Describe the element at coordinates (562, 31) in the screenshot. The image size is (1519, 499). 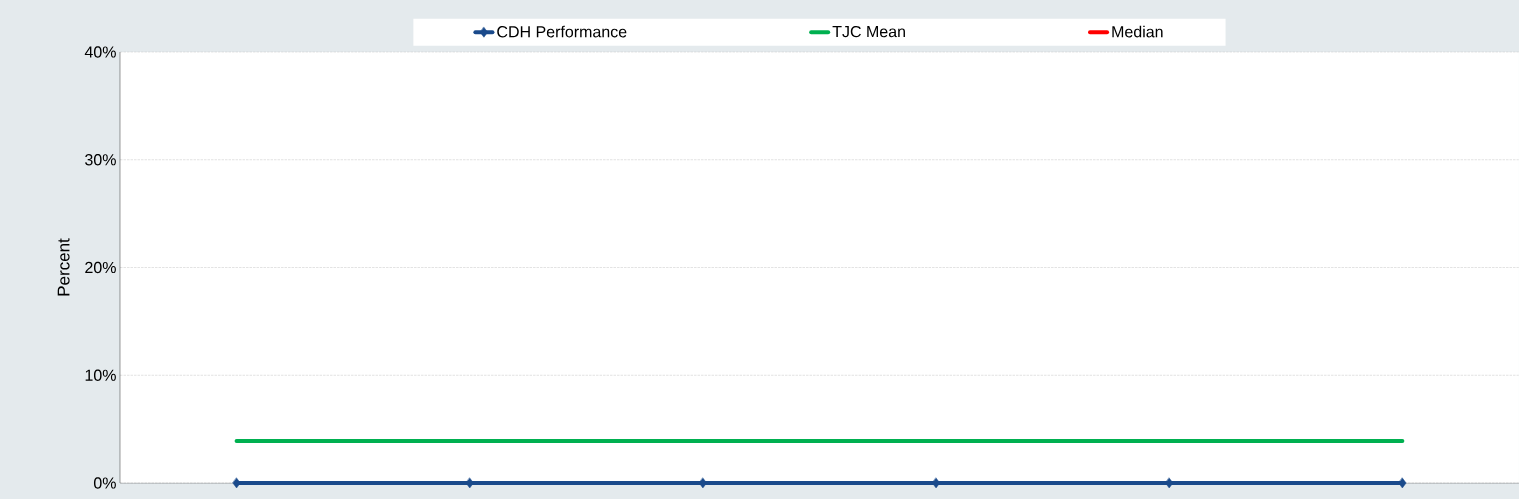
I see `legend-label: CDH Performance` at that location.